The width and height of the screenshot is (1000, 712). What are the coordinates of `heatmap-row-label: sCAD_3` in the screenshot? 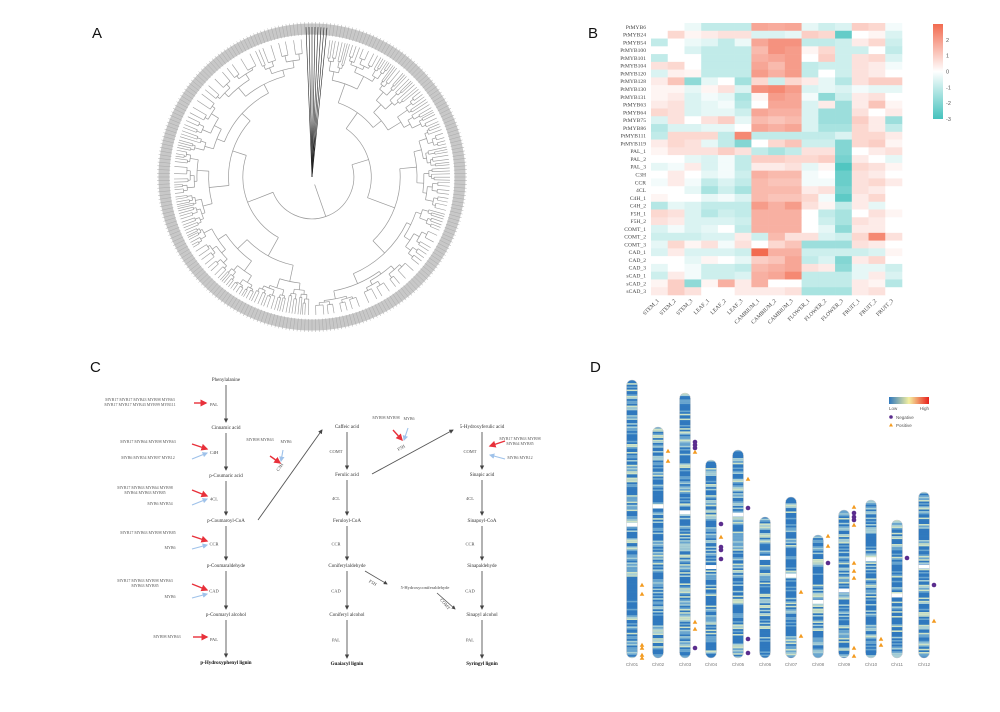 It's located at (636, 292).